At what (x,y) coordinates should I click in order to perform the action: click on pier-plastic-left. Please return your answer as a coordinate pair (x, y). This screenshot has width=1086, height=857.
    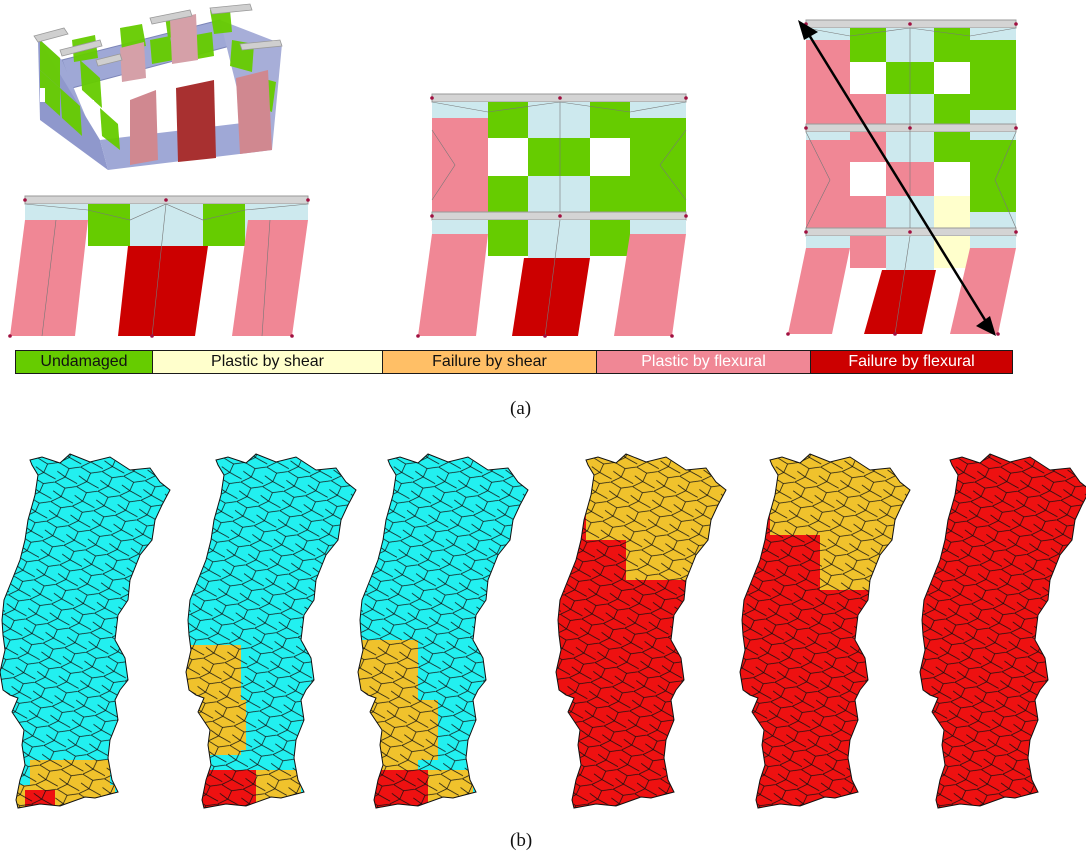
    Looking at the image, I should click on (453, 285).